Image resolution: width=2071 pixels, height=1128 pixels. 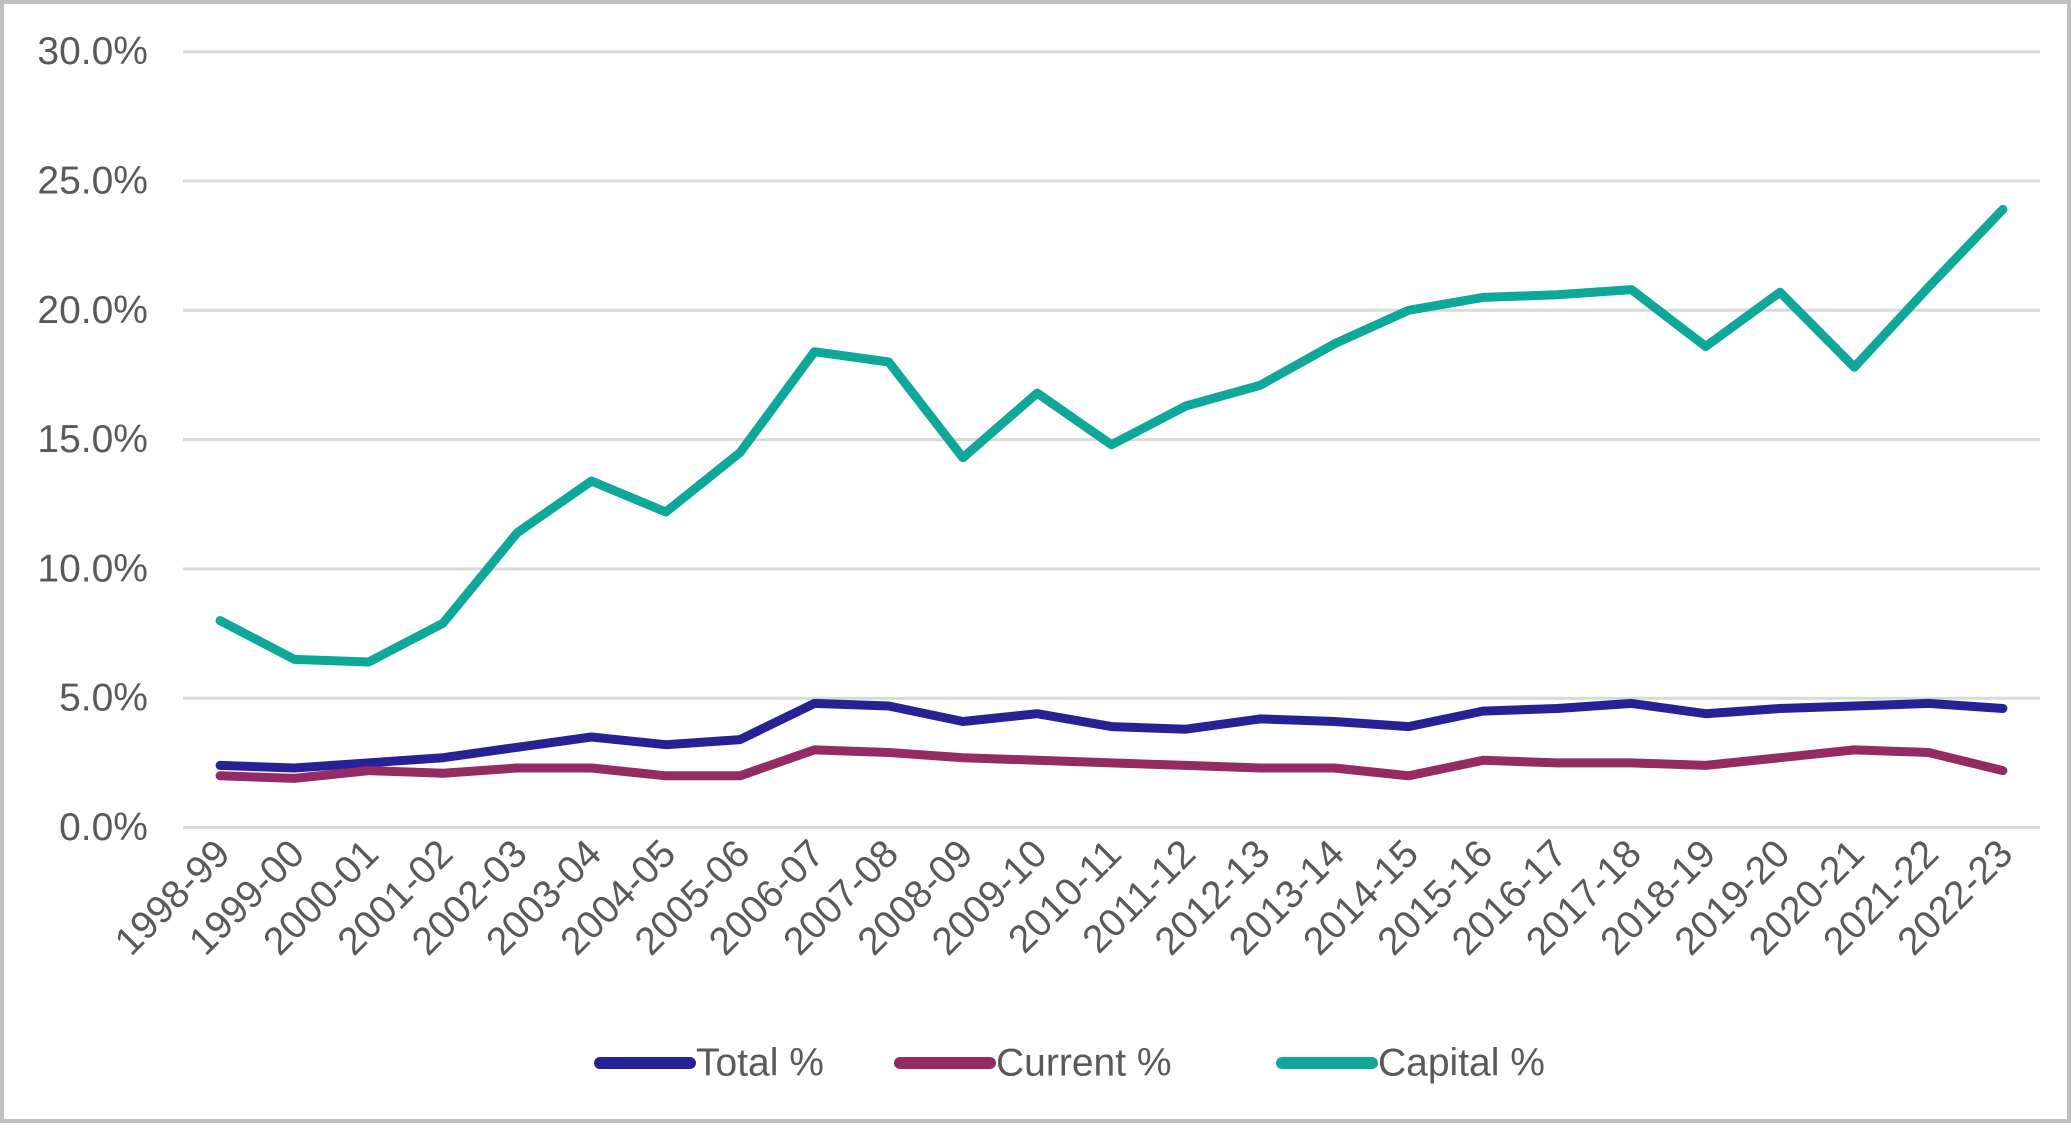 I want to click on y-axis-tick-label: 10.0%, so click(x=92, y=568).